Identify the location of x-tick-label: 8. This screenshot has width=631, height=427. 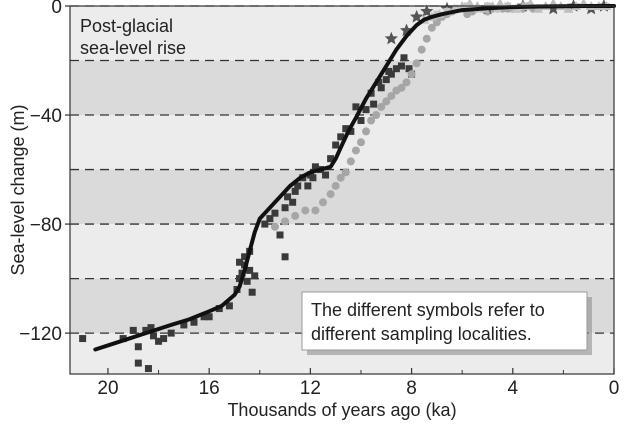
(411, 388).